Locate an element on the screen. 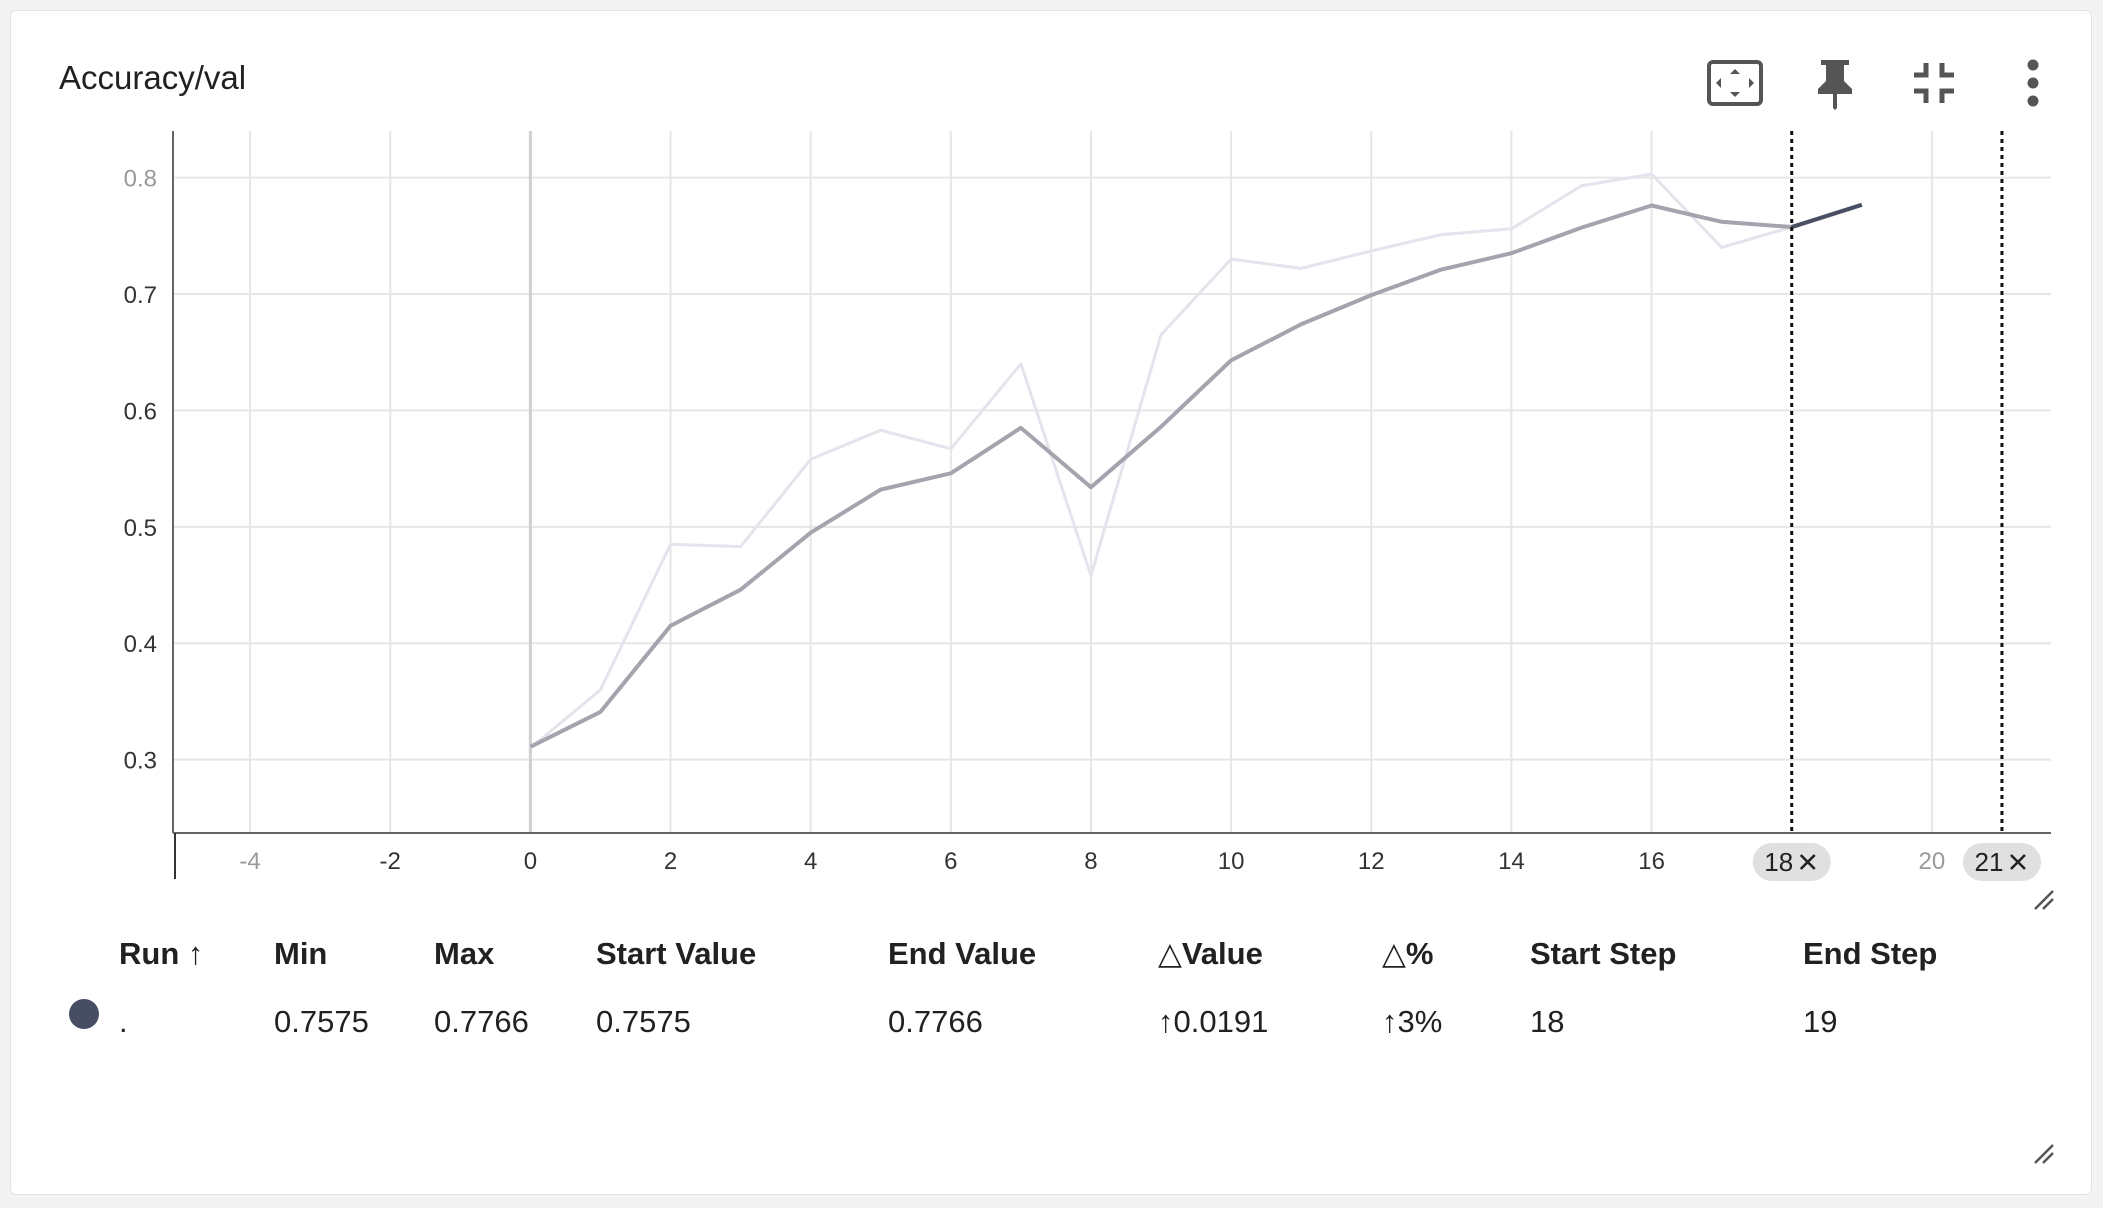 Image resolution: width=2103 pixels, height=1208 pixels. x-tick-label: -4 is located at coordinates (249, 861).